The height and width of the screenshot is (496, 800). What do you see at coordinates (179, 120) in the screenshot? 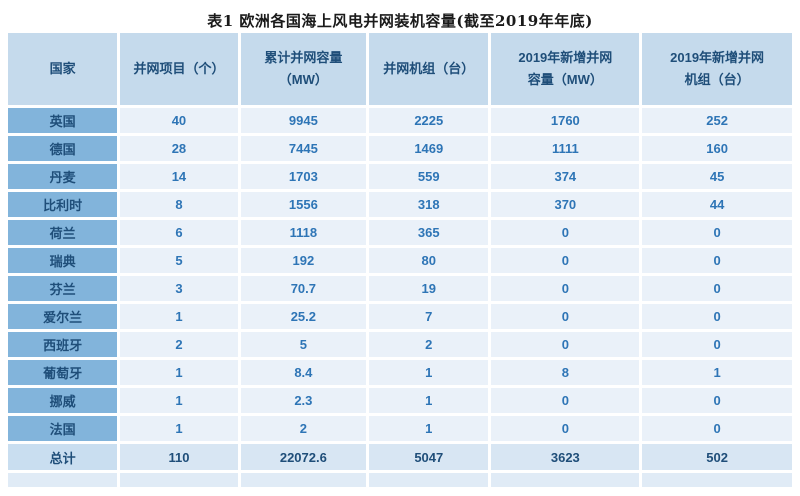
I see `value-cell: 40` at bounding box center [179, 120].